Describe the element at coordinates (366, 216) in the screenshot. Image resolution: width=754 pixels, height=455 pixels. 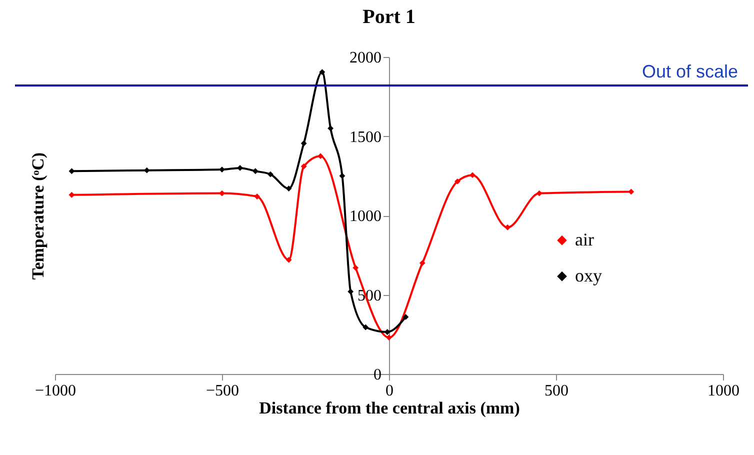
I see `y-tick-label: 1000` at that location.